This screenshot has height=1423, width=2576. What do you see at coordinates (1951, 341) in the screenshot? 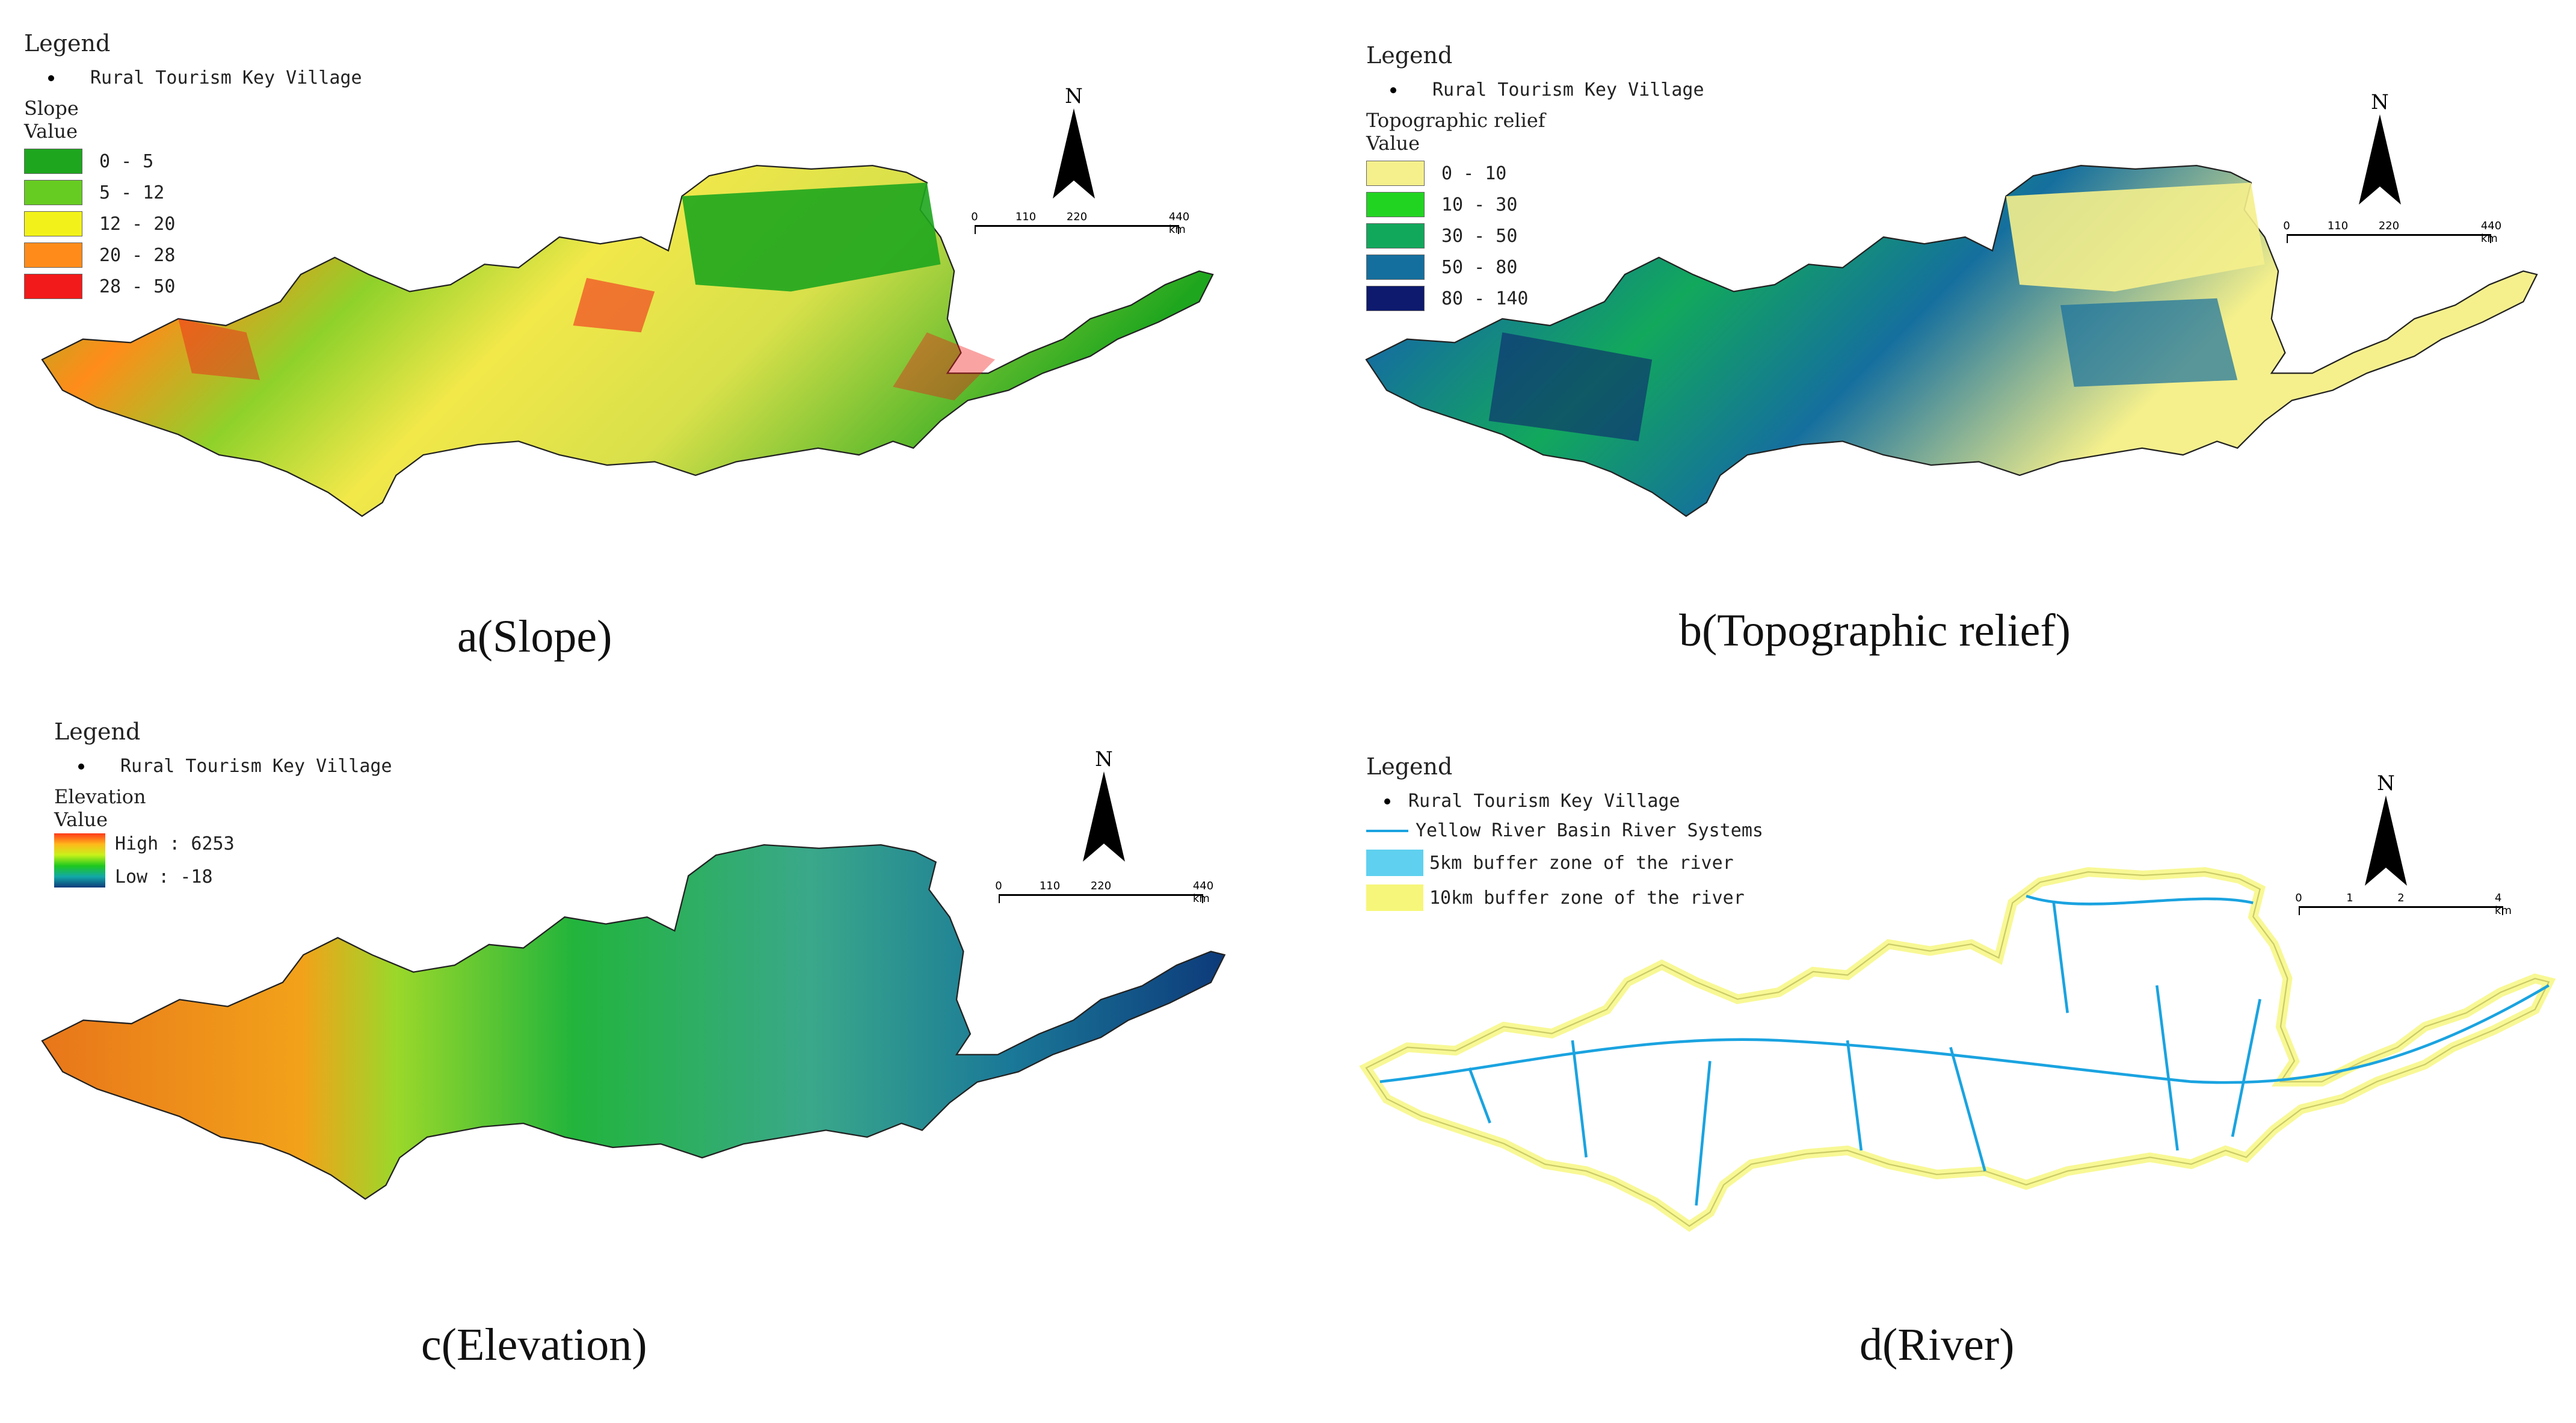
I see `basin-map-relief` at bounding box center [1951, 341].